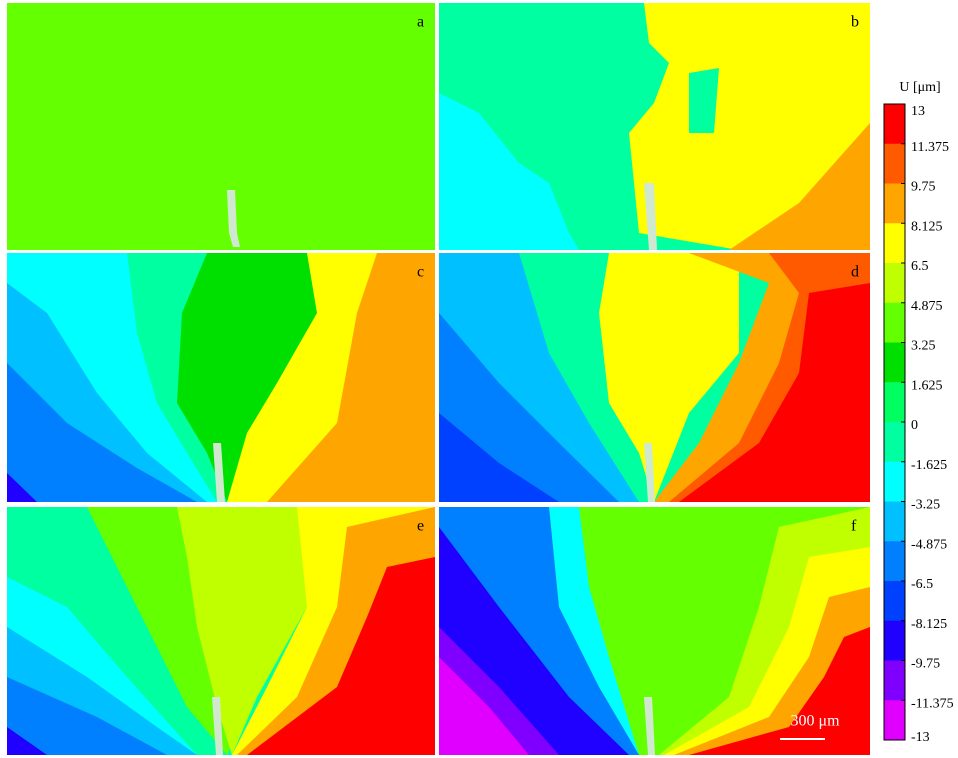 This screenshot has width=958, height=758. What do you see at coordinates (923, 346) in the screenshot?
I see `colorbar-tick-label: 3.25` at bounding box center [923, 346].